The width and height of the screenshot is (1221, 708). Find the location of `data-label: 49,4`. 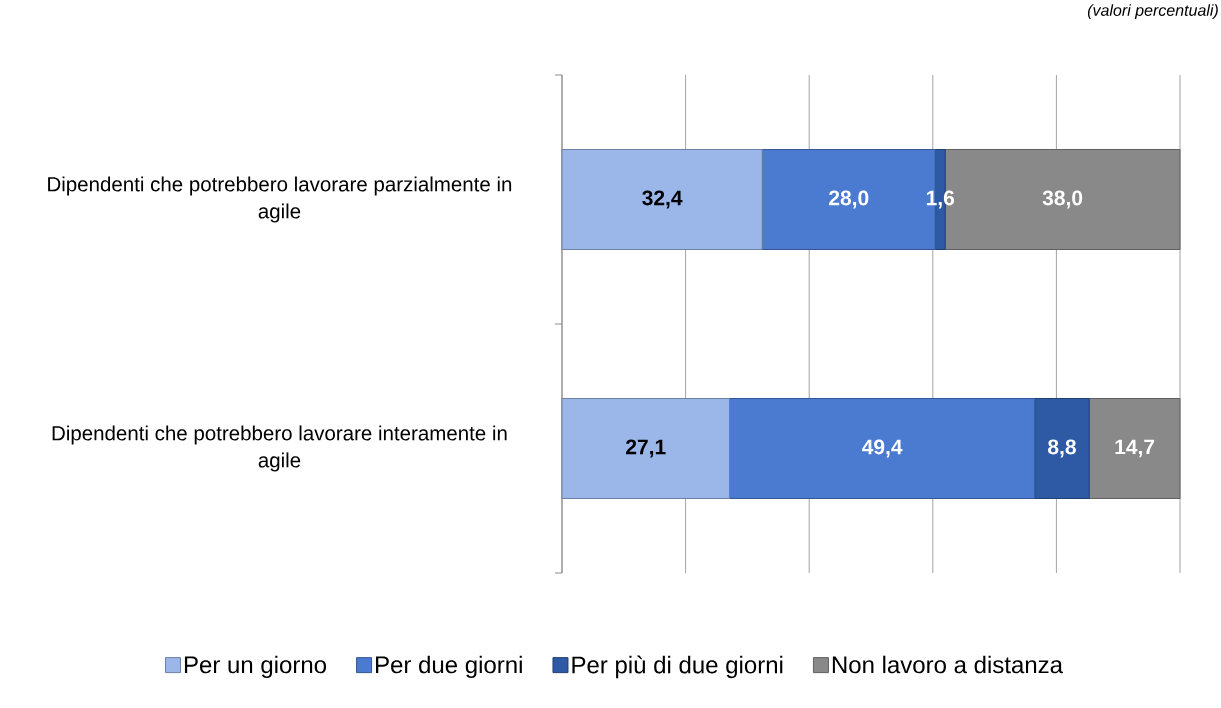

data-label: 49,4 is located at coordinates (882, 448).